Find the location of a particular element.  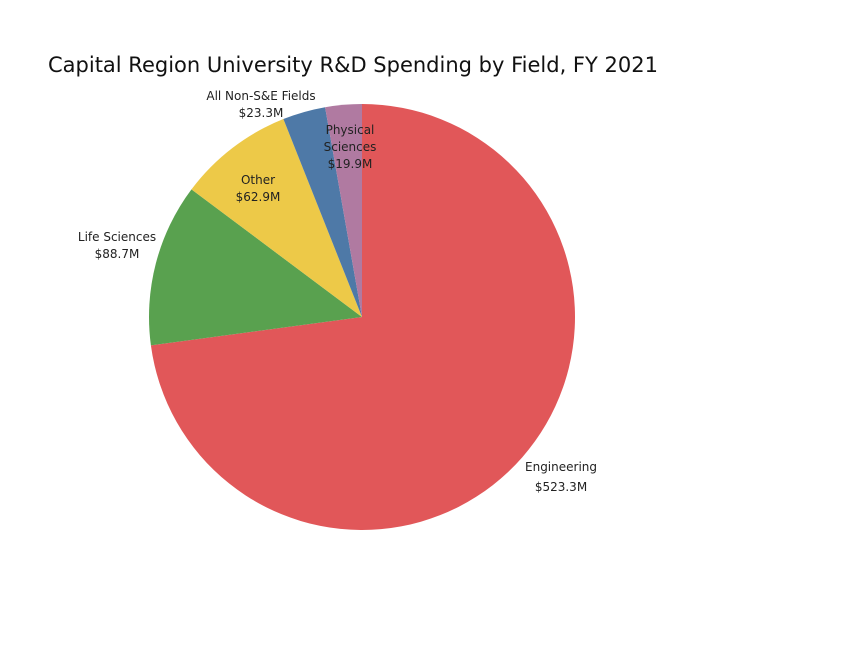

data-label-value: $19.9M is located at coordinates (350, 164).